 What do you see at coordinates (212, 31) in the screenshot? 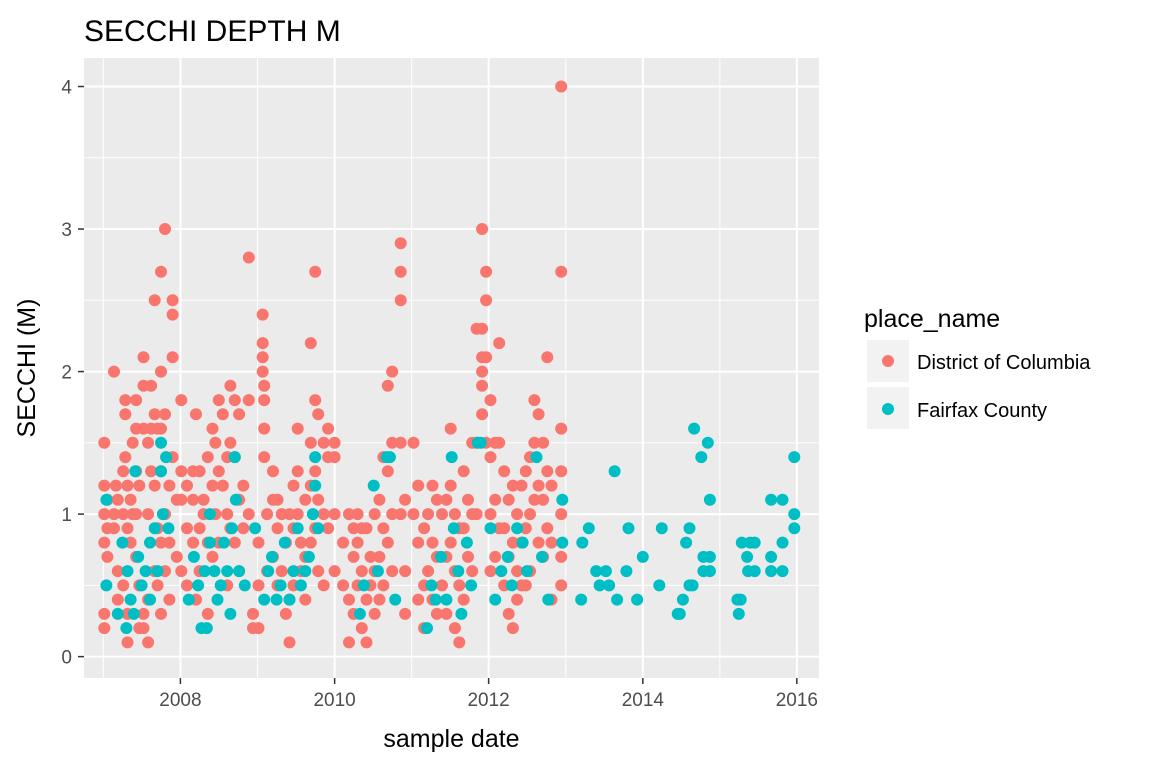
I see `chart-title: SECCHI DEPTH M` at bounding box center [212, 31].